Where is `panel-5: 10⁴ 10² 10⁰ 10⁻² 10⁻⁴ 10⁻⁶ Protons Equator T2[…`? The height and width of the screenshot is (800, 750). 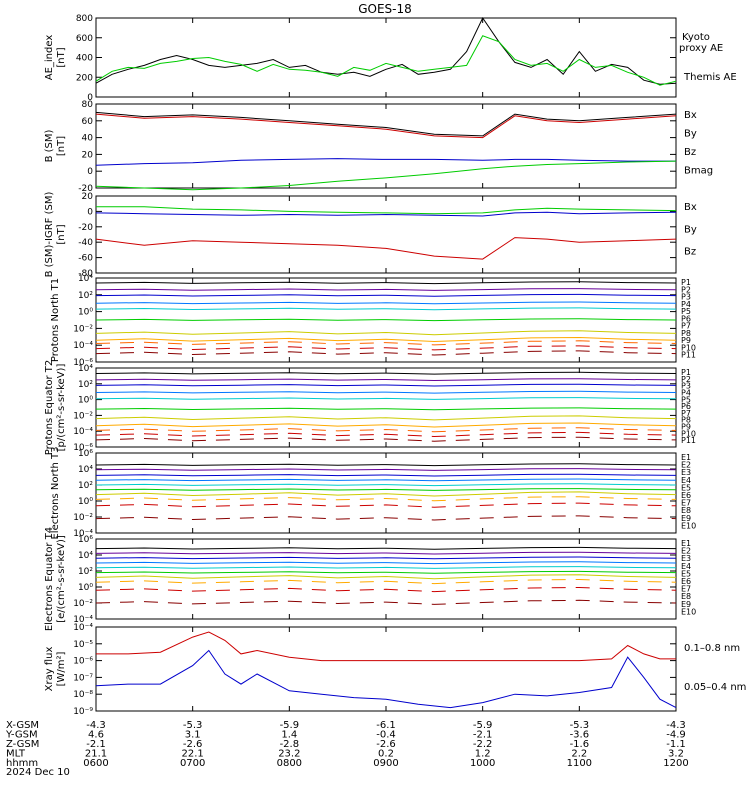 panel-5: 10⁴ 10² 10⁰ 10⁻² 10⁻⁴ 10⁻⁶ Protons Equator T2[… is located at coordinates (370, 408).